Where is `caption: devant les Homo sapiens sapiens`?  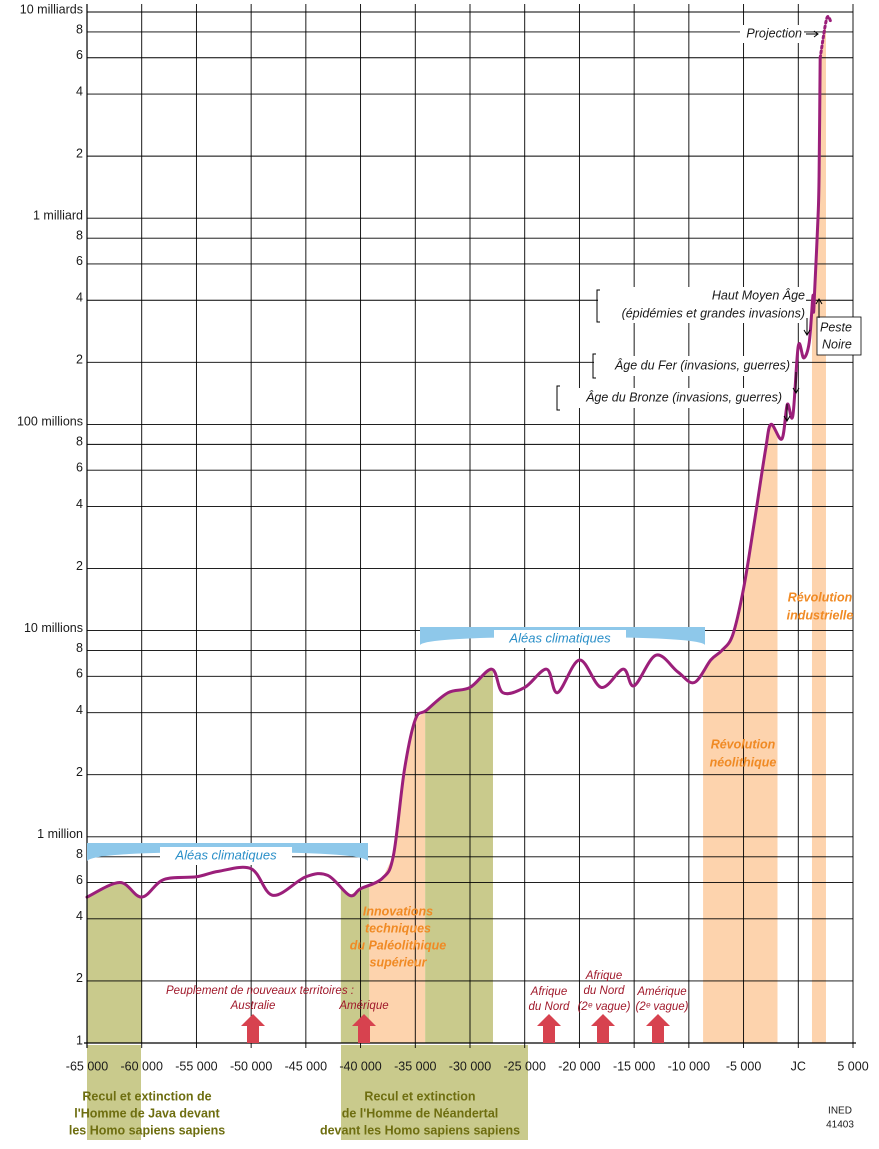
caption: devant les Homo sapiens sapiens is located at coordinates (420, 1130).